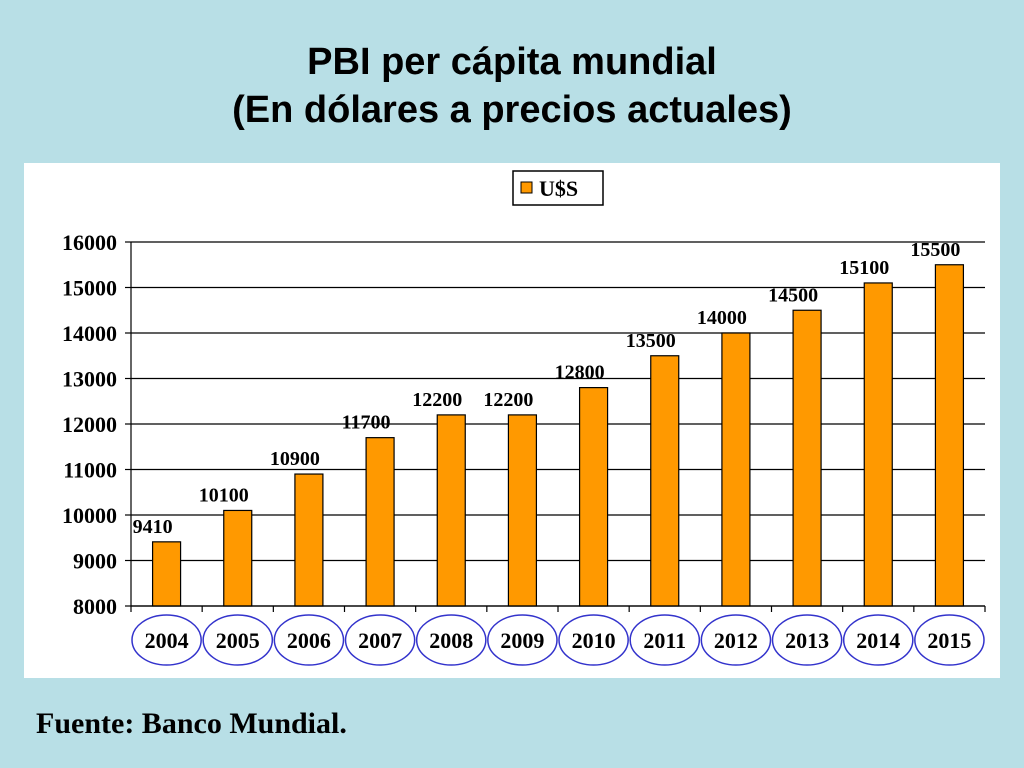 Image resolution: width=1024 pixels, height=768 pixels. I want to click on x-tick-label: 2008, so click(451, 640).